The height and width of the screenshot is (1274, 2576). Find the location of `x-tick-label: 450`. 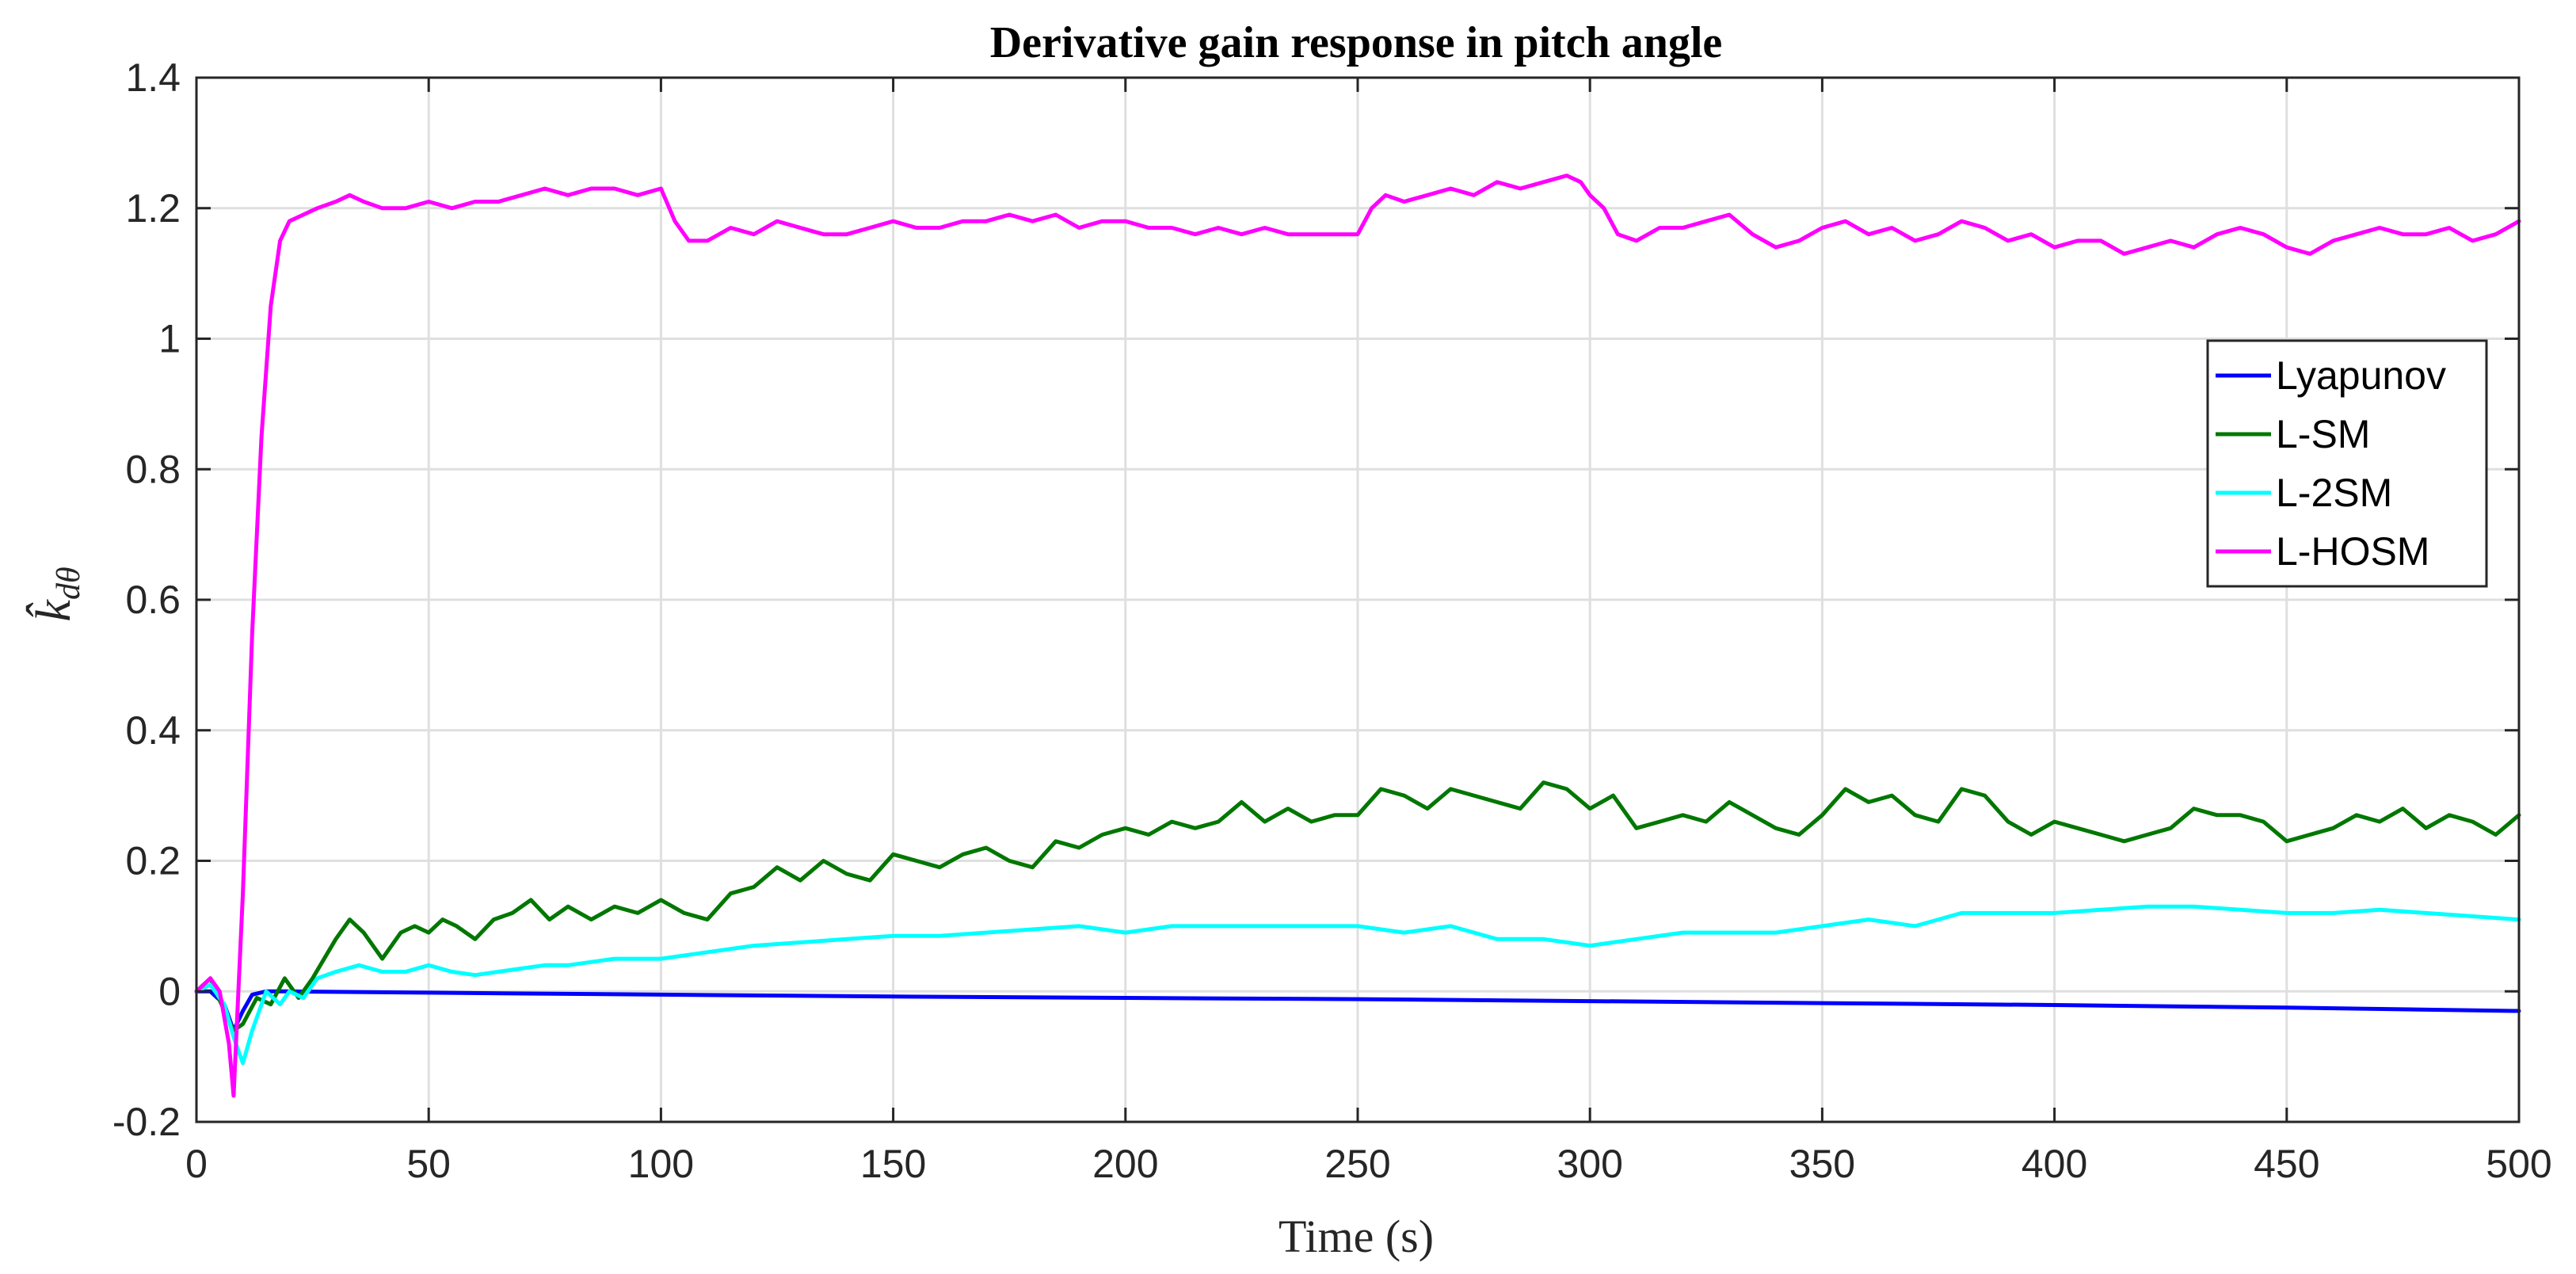

x-tick-label: 450 is located at coordinates (2286, 1164).